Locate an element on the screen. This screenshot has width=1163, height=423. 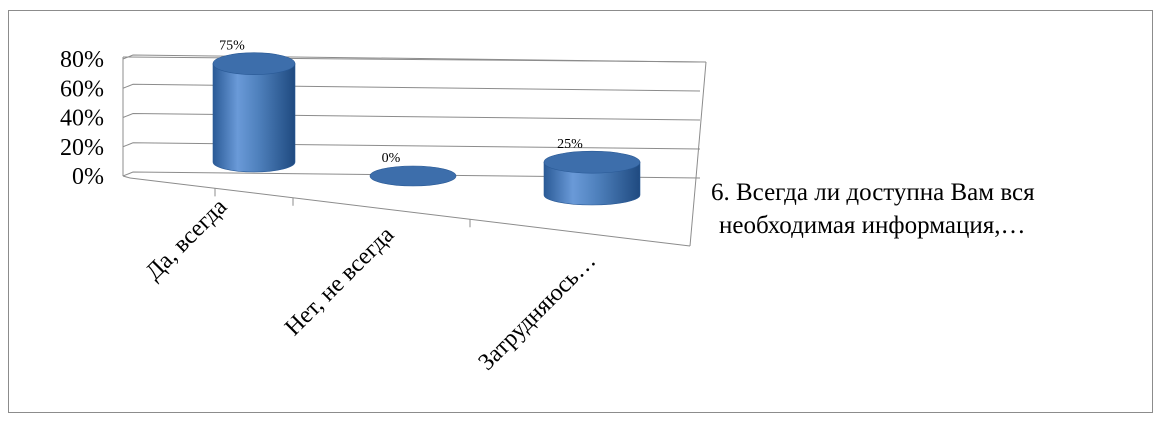
y-axis-ticks: 0% 20% 40% 60% 80% is located at coordinates (82, 118).